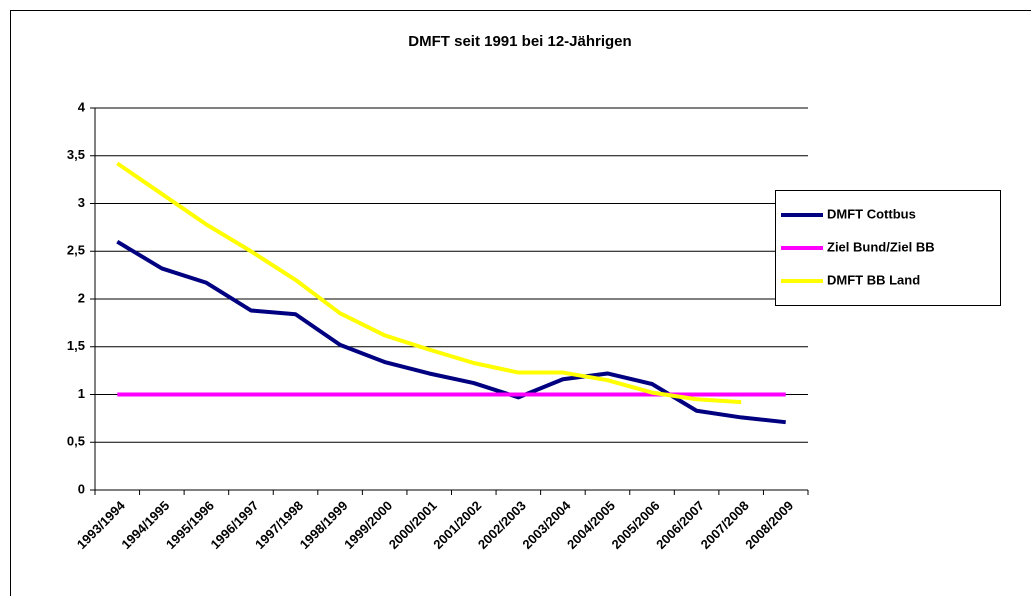  I want to click on y-tick-label: 2,5, so click(76, 250).